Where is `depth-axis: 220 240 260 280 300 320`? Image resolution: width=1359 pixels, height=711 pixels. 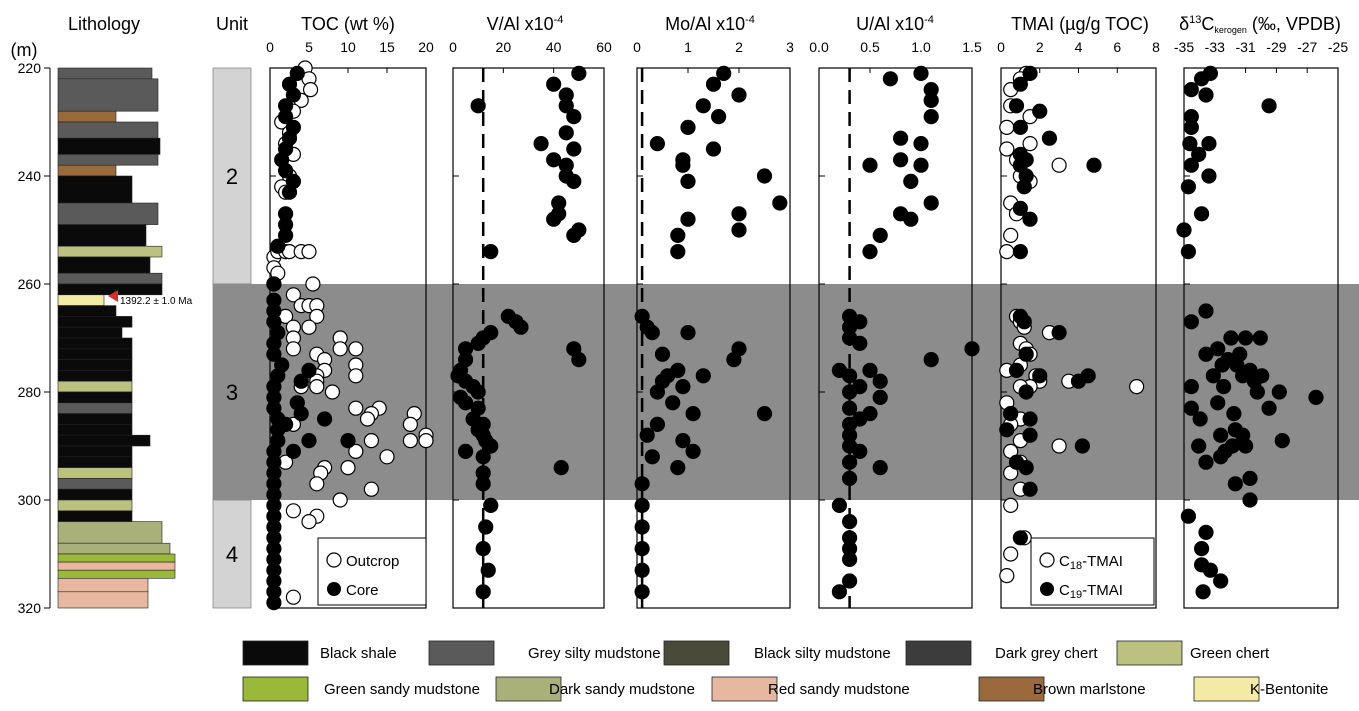
depth-axis: 220 240 260 280 300 320 is located at coordinates (34, 338).